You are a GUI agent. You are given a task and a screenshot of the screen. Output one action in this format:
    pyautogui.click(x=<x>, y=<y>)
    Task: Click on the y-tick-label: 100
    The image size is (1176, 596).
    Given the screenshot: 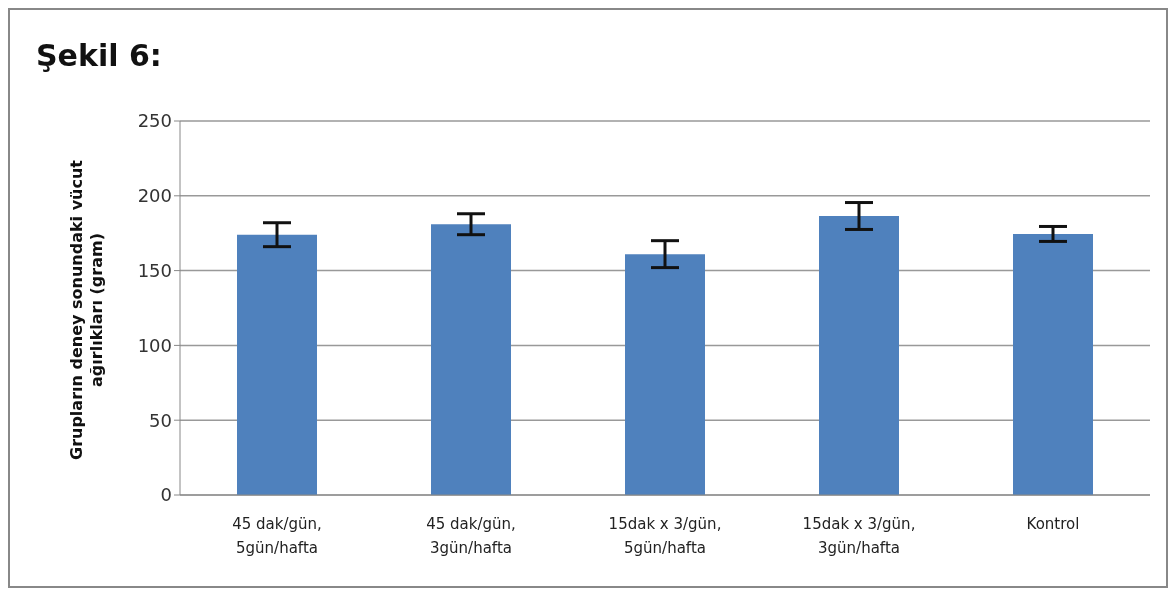 What is the action you would take?
    pyautogui.click(x=154, y=345)
    